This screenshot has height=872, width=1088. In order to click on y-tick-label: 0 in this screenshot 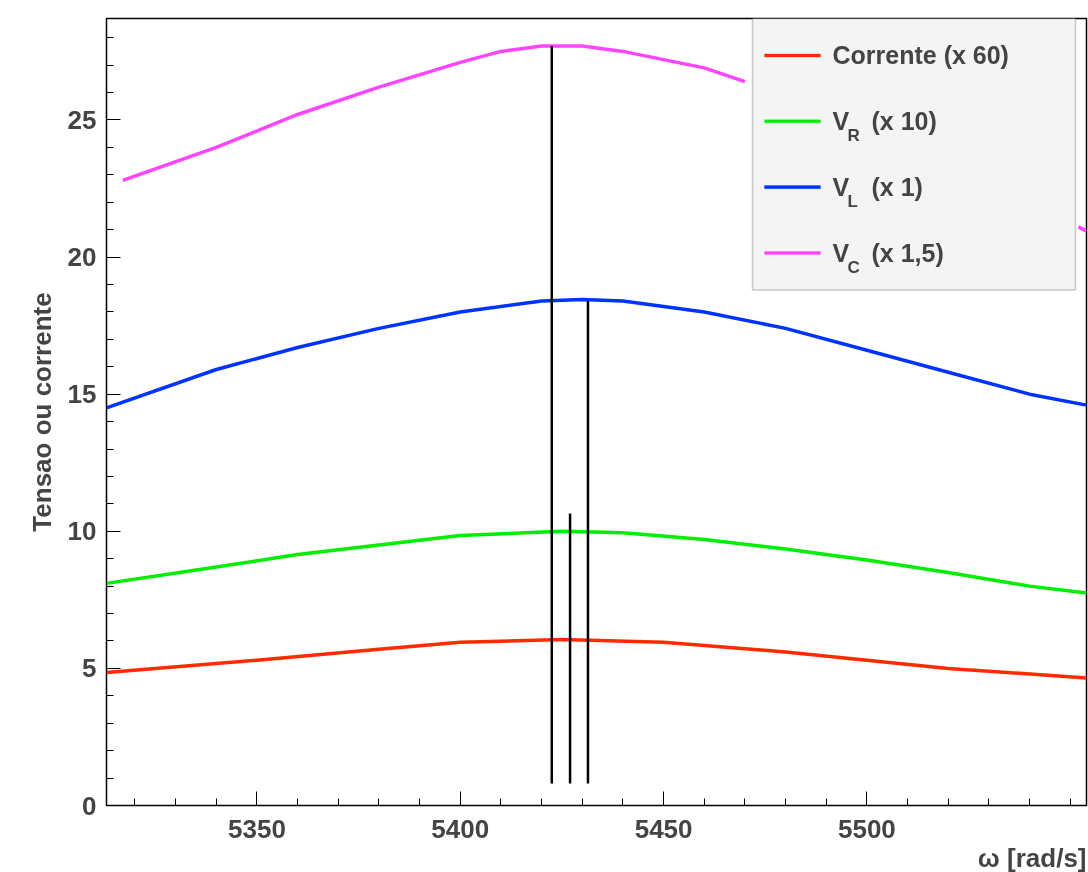, I will do `click(89, 805)`.